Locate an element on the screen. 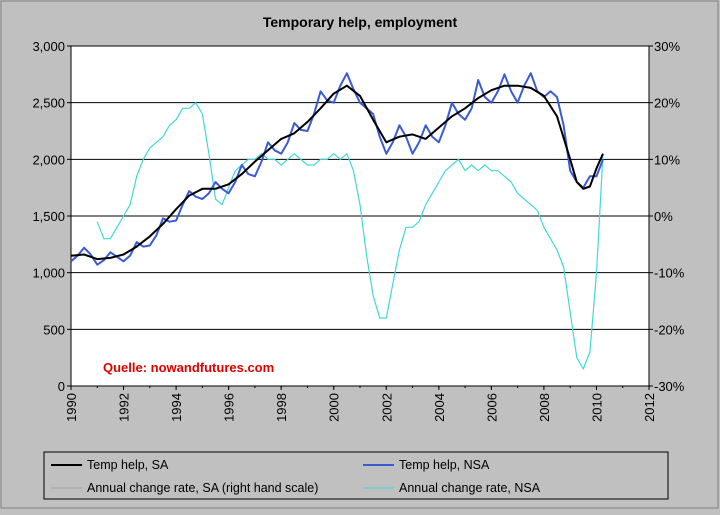  x-tick-label: 1998 is located at coordinates (281, 407).